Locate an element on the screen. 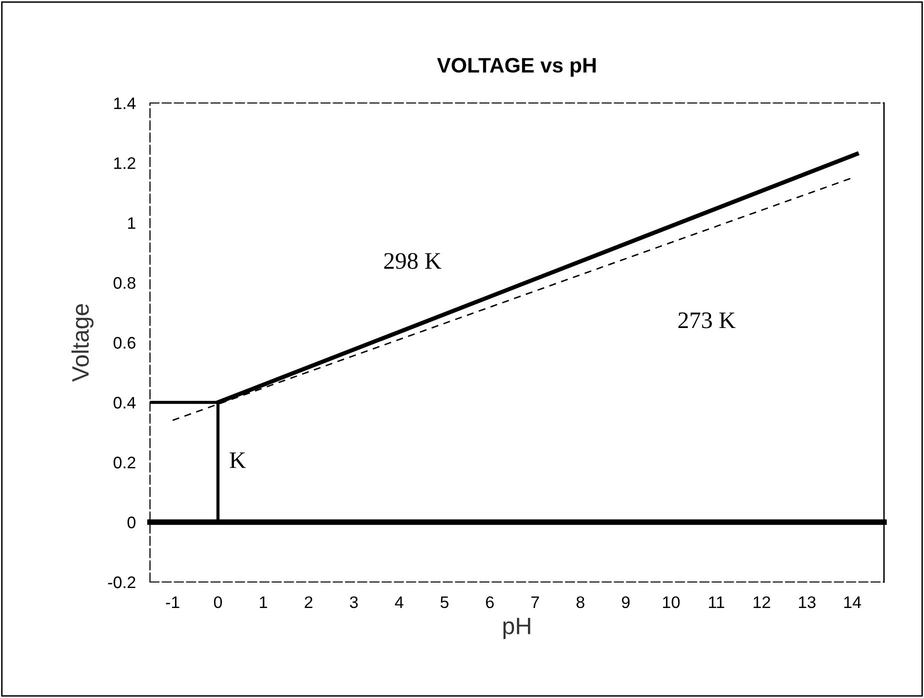 The width and height of the screenshot is (924, 698). y-tick-label: 0.8 is located at coordinates (125, 283).